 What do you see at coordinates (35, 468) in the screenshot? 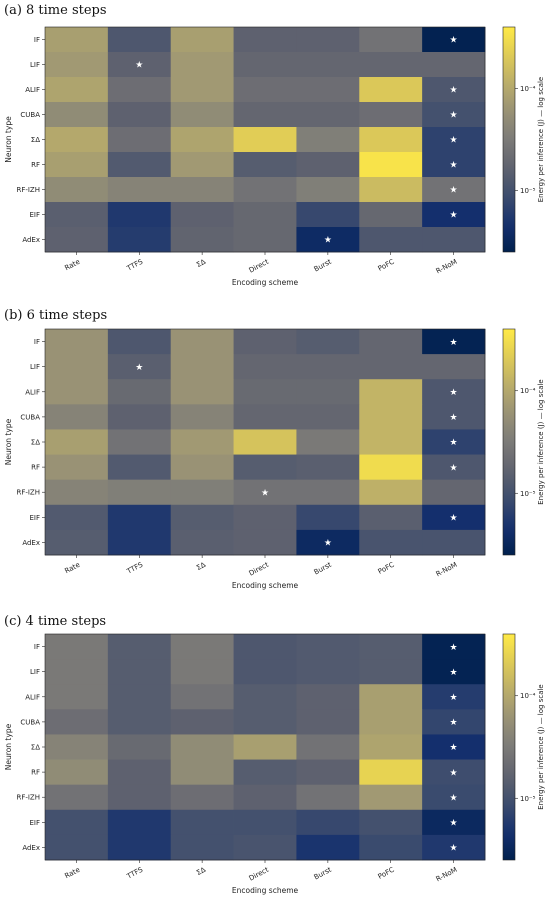
I see `y-tick-label: RF` at bounding box center [35, 468].